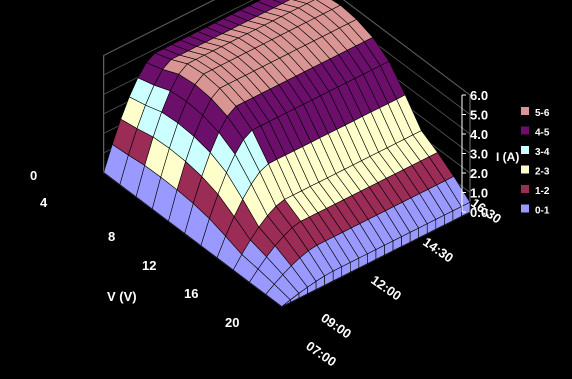  What do you see at coordinates (479, 115) in the screenshot?
I see `z-tick-label: 5.0` at bounding box center [479, 115].